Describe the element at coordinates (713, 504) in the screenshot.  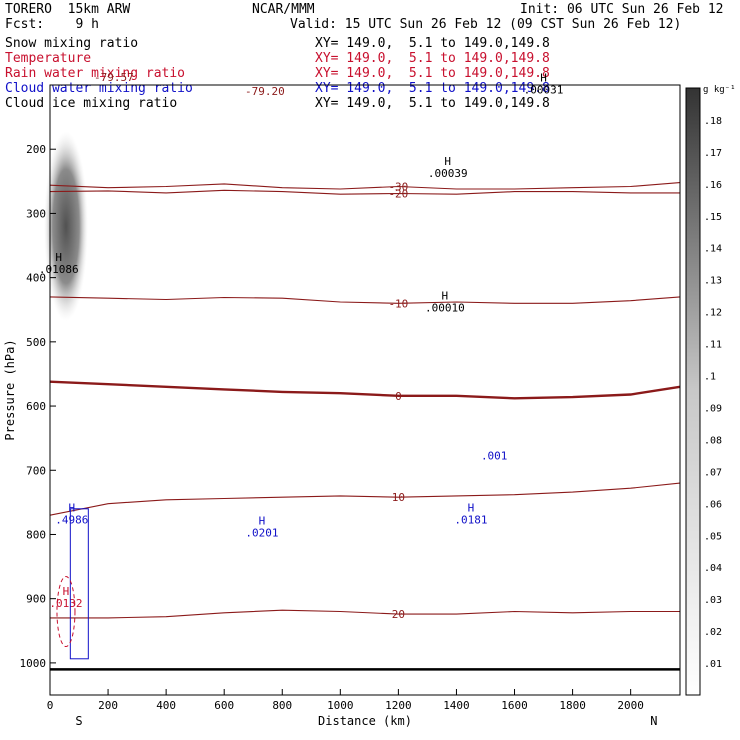
I see `colorbar-tick-label: .06` at that location.